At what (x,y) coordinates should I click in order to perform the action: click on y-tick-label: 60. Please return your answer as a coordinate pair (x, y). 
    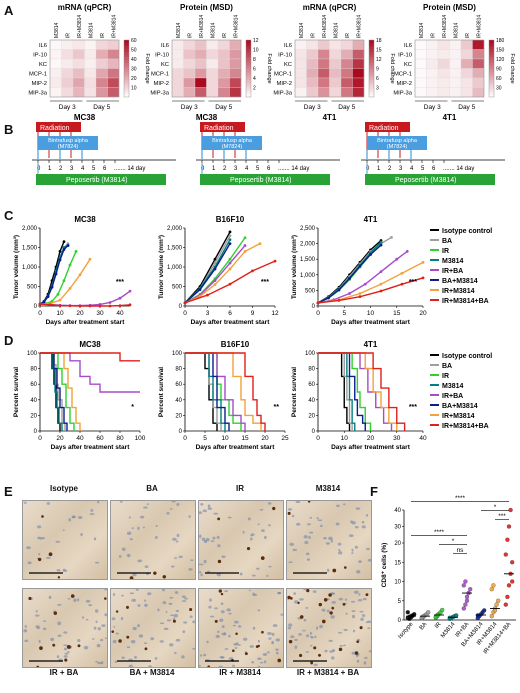
    Looking at the image, I should click on (178, 385).